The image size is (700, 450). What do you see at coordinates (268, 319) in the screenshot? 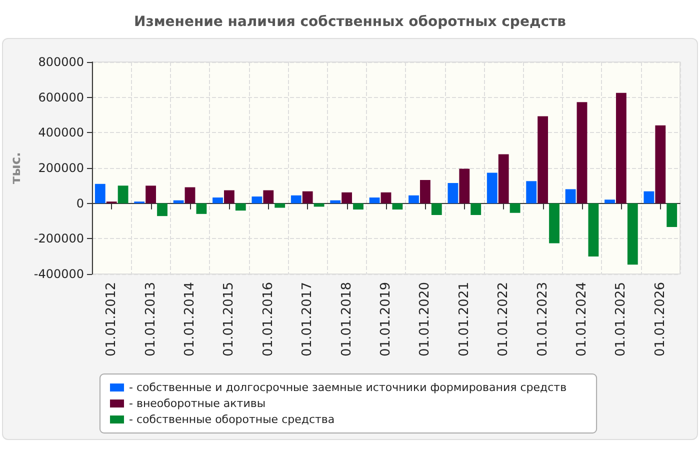
I see `x-tick-label: 01.01.2016` at bounding box center [268, 319].